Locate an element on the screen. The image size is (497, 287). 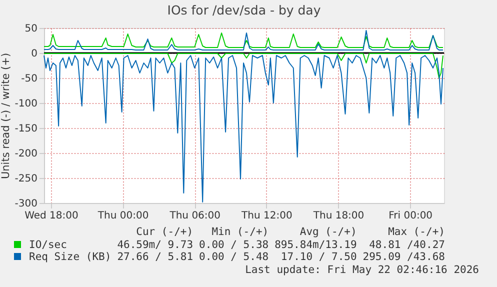
y-tick-label: 0 is located at coordinates (34, 54).